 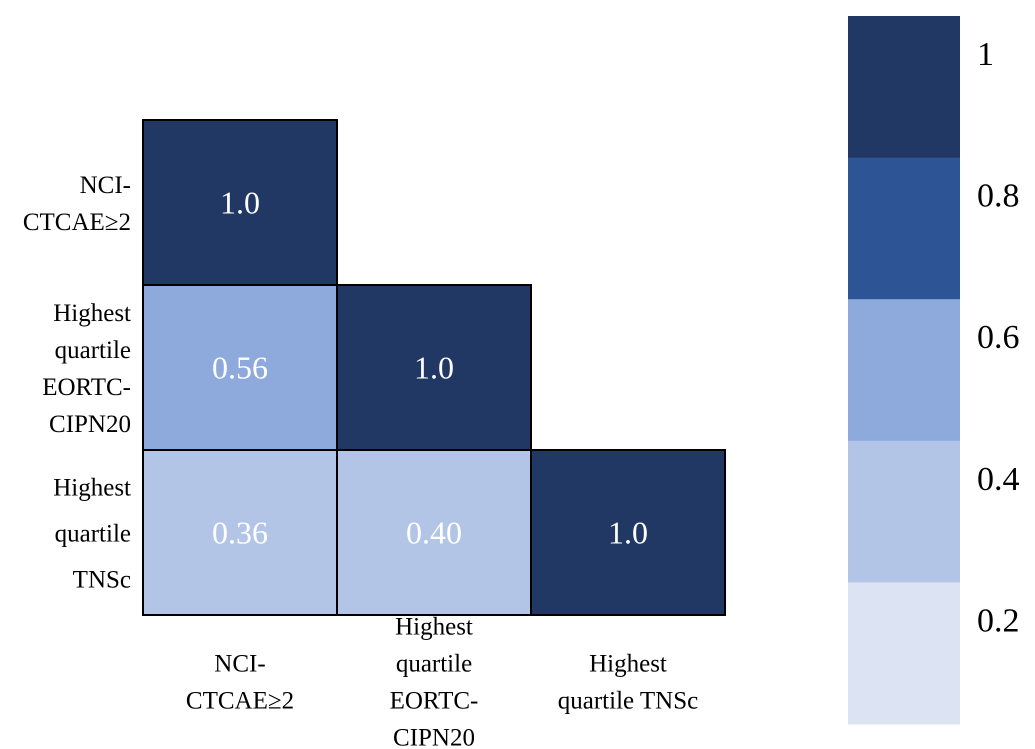 What do you see at coordinates (77, 204) in the screenshot?
I see `row-label-0: NCI-CTCAE≥2` at bounding box center [77, 204].